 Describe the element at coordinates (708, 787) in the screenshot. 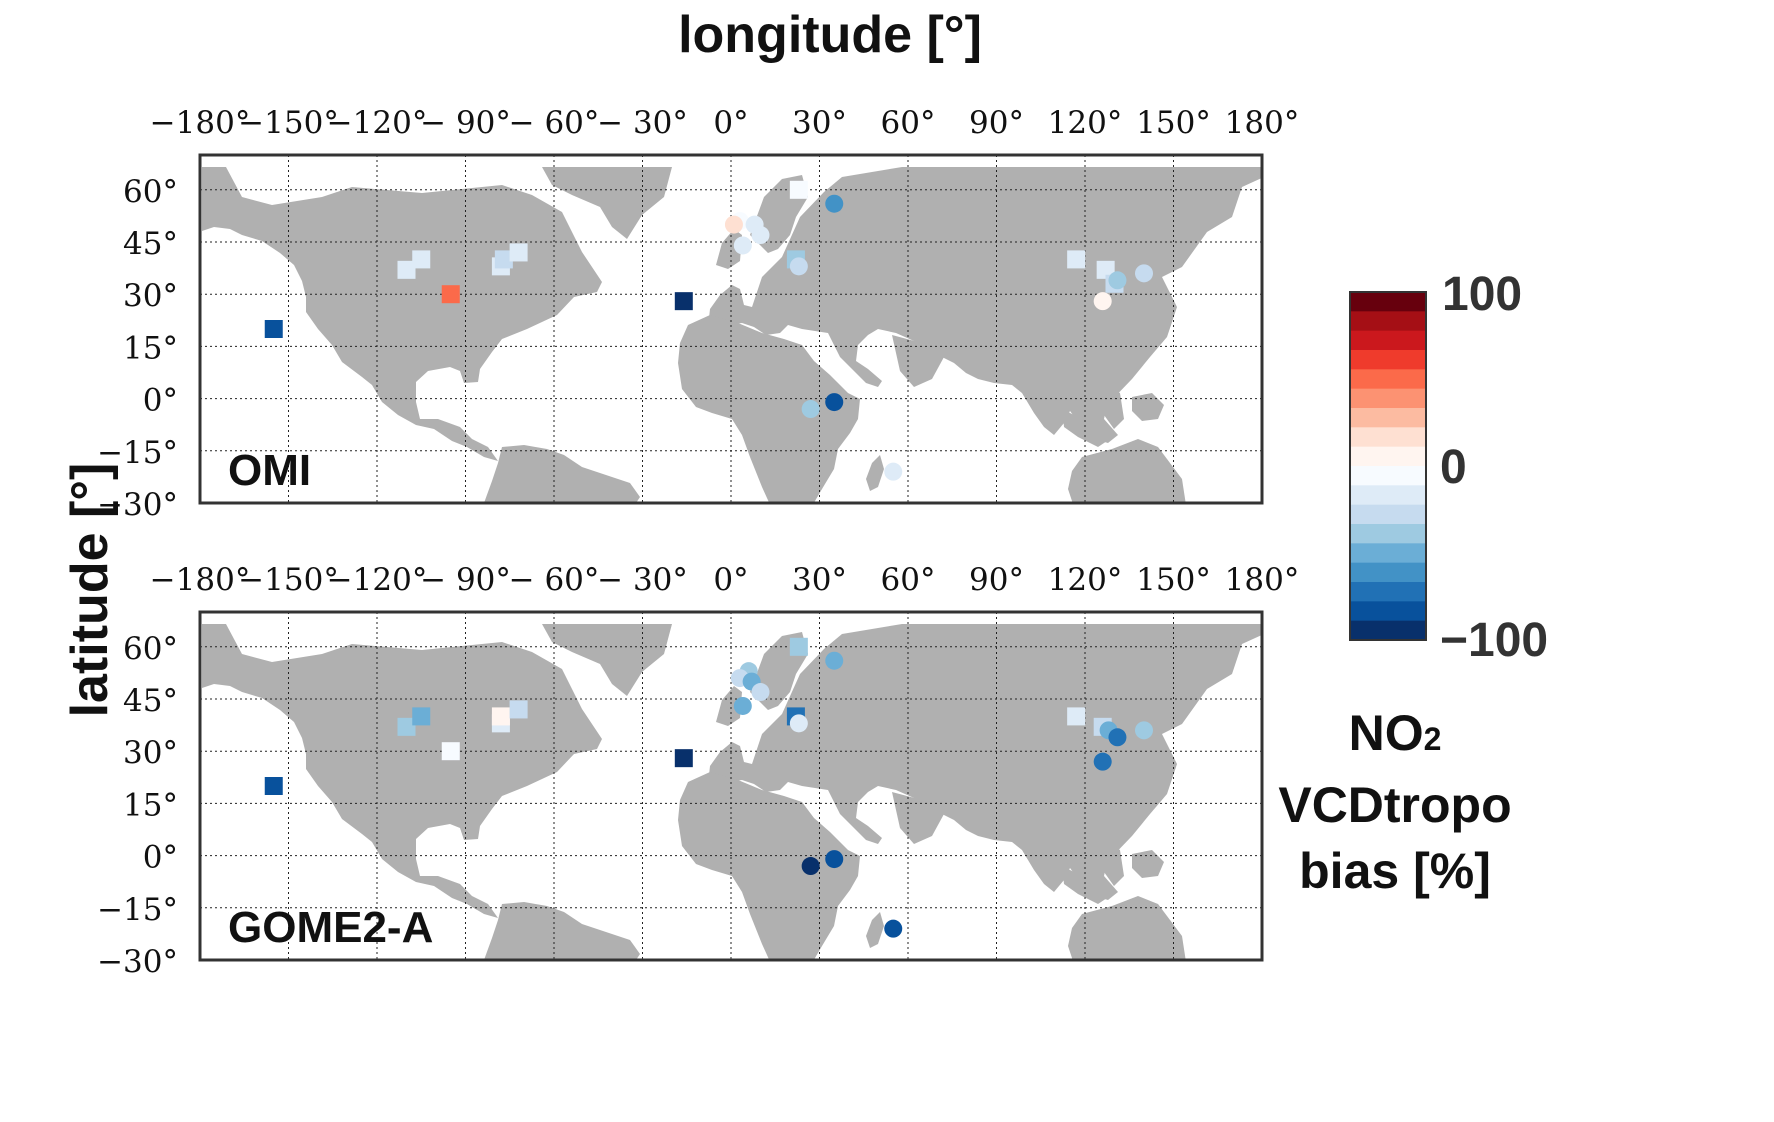

I see `marker-layer` at that location.